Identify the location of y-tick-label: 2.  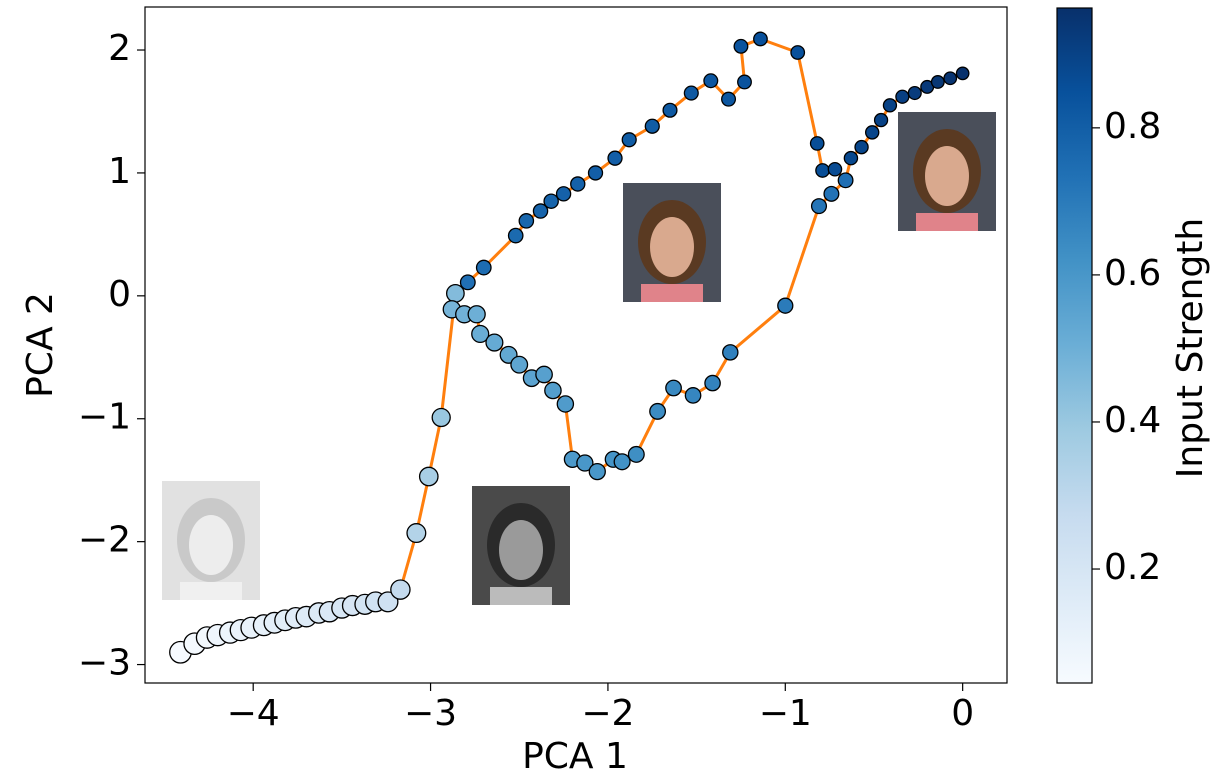
(119, 48).